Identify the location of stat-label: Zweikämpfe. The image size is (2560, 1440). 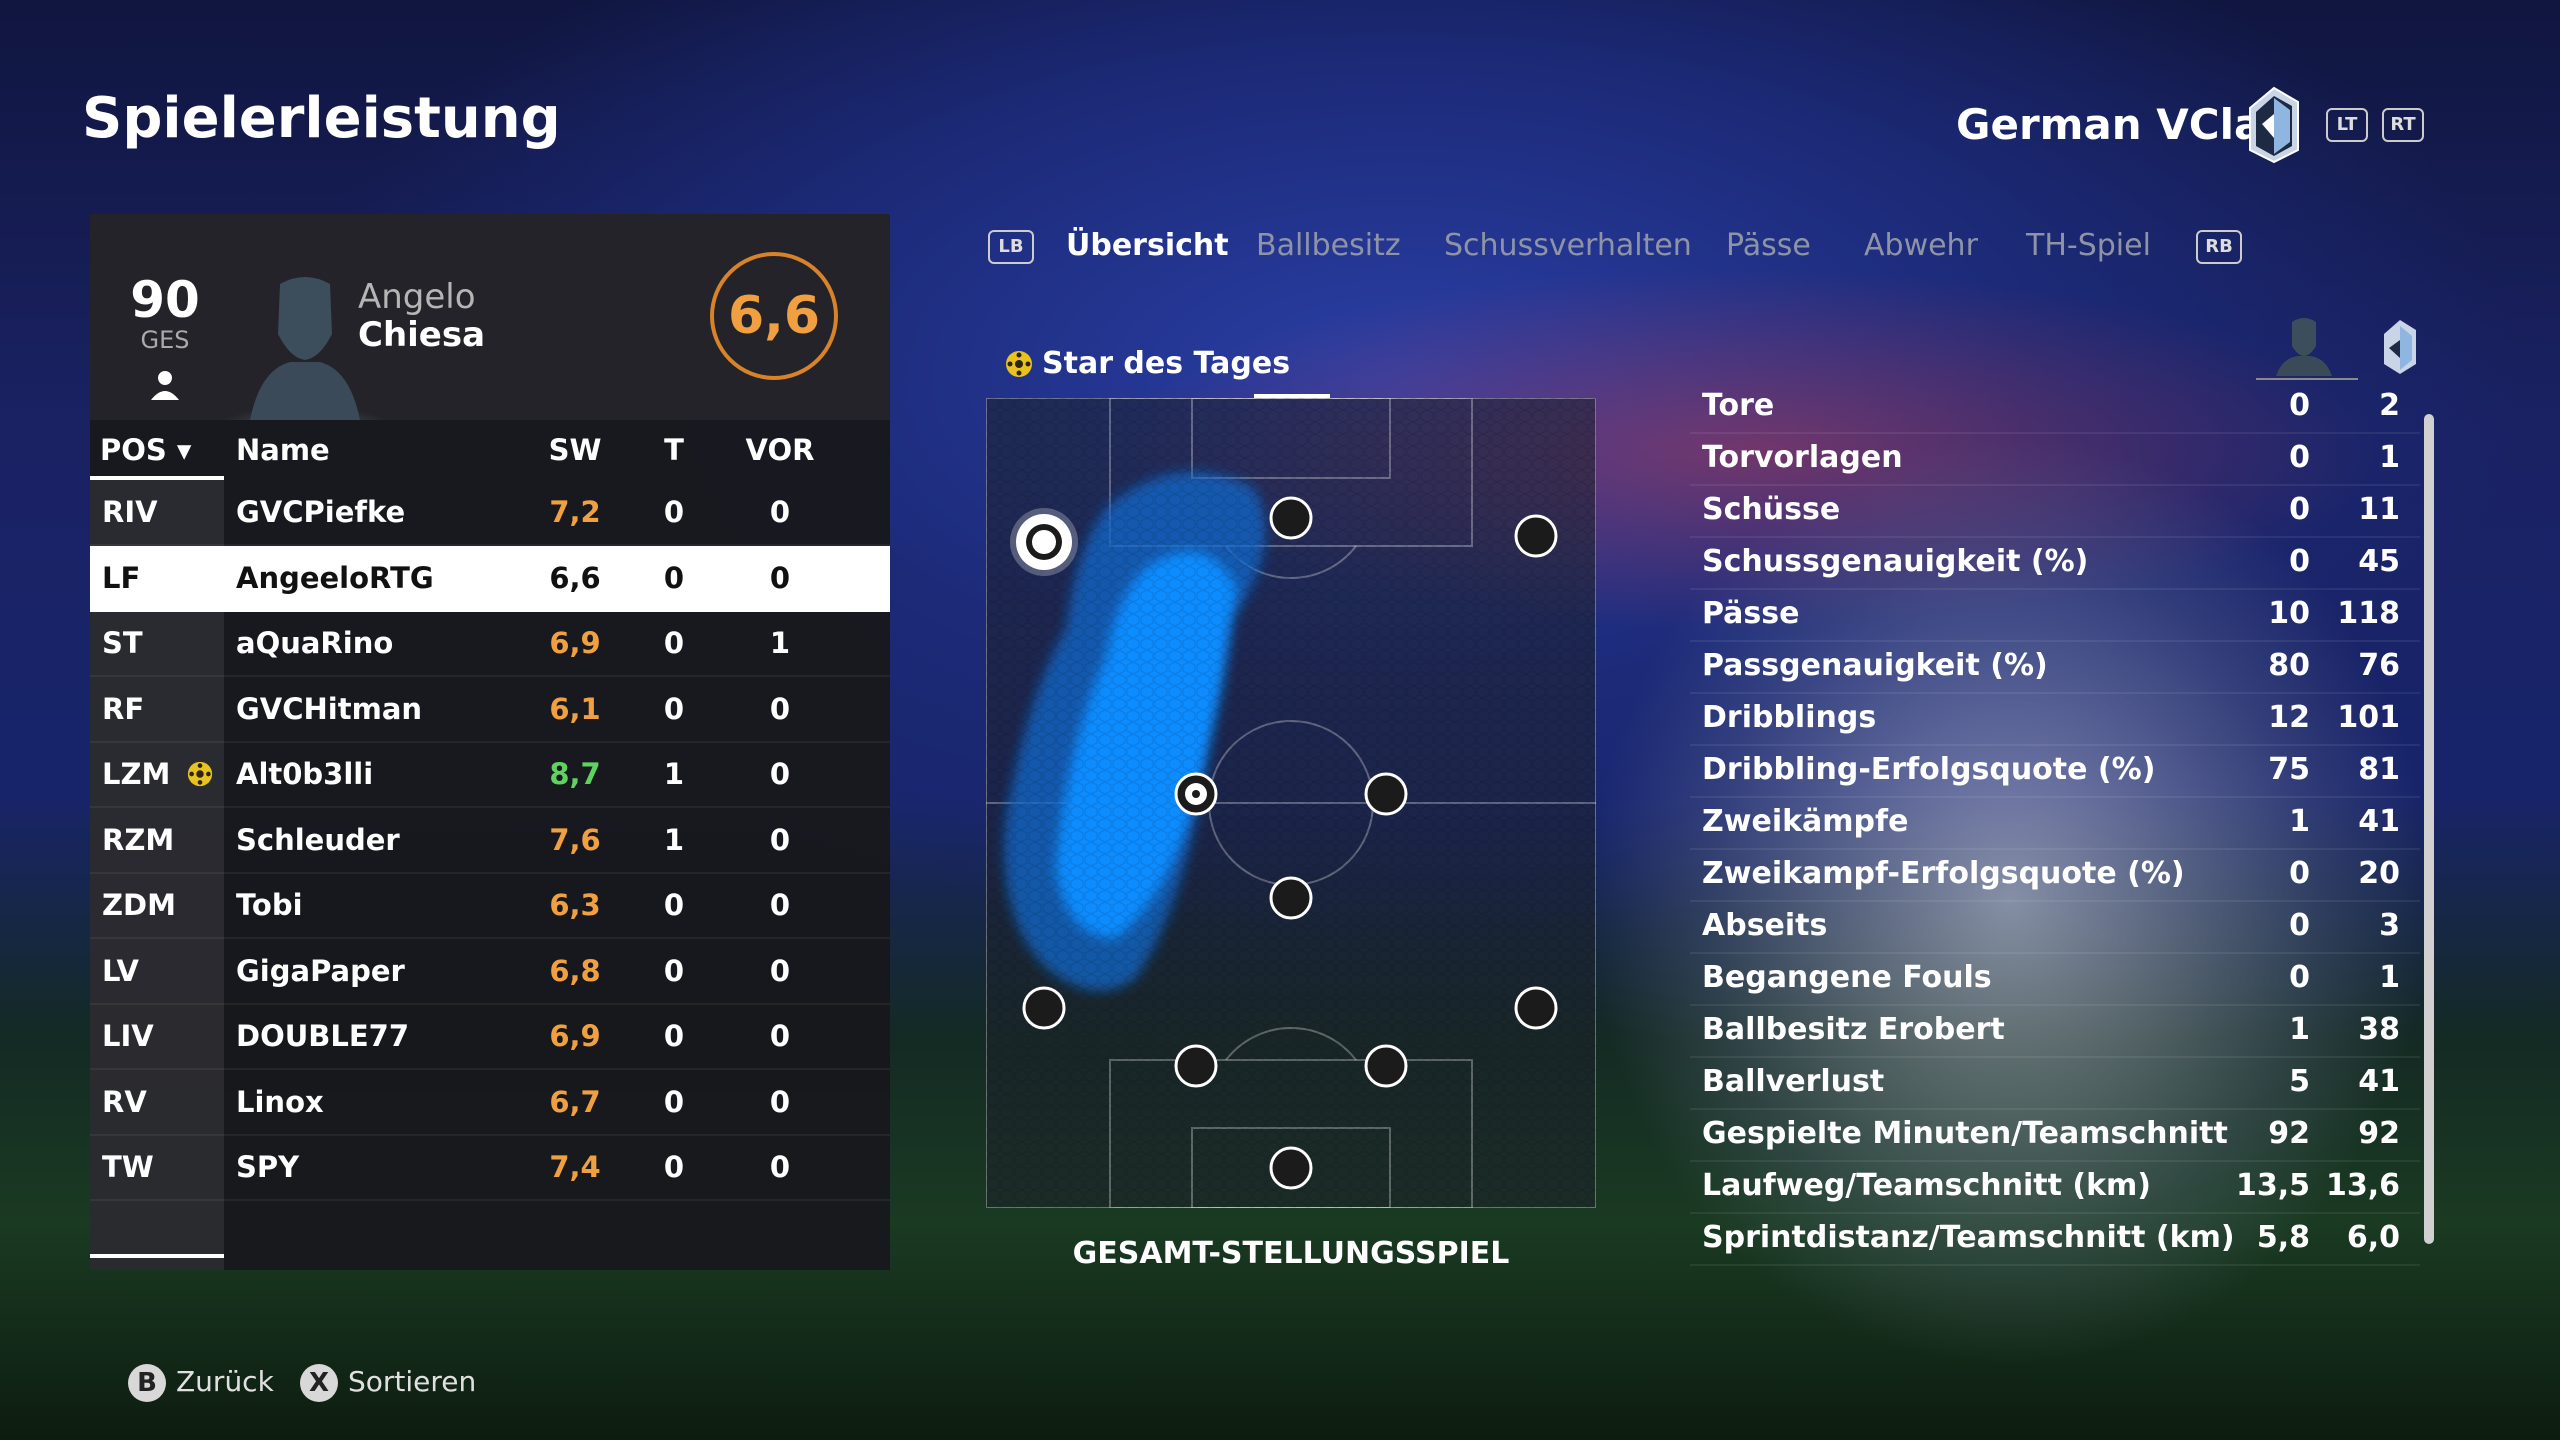
(1805, 821).